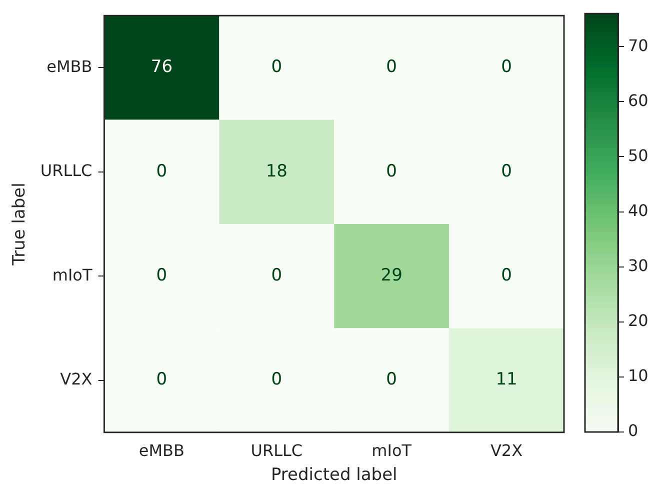  What do you see at coordinates (638, 265) in the screenshot?
I see `color-bar-label: 30` at bounding box center [638, 265].